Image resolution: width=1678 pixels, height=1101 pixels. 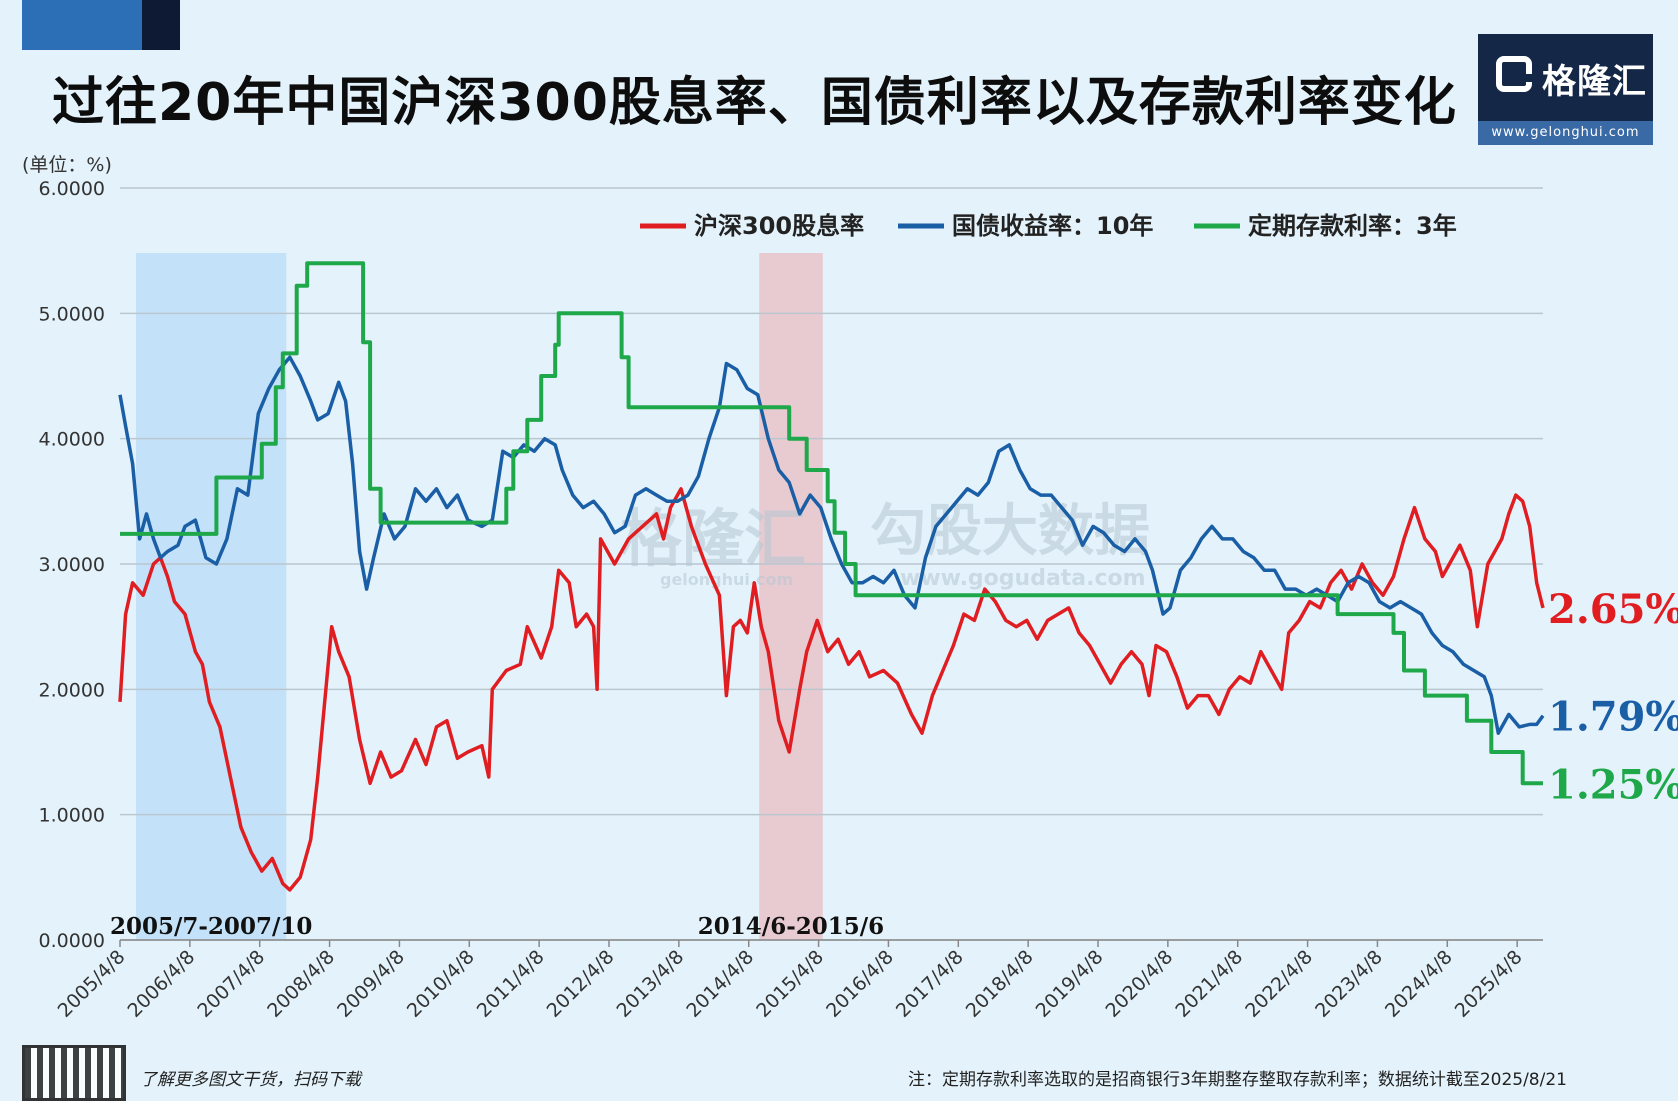 What do you see at coordinates (211, 926) in the screenshot?
I see `highlight-label-1: 2005/7-2007/10` at bounding box center [211, 926].